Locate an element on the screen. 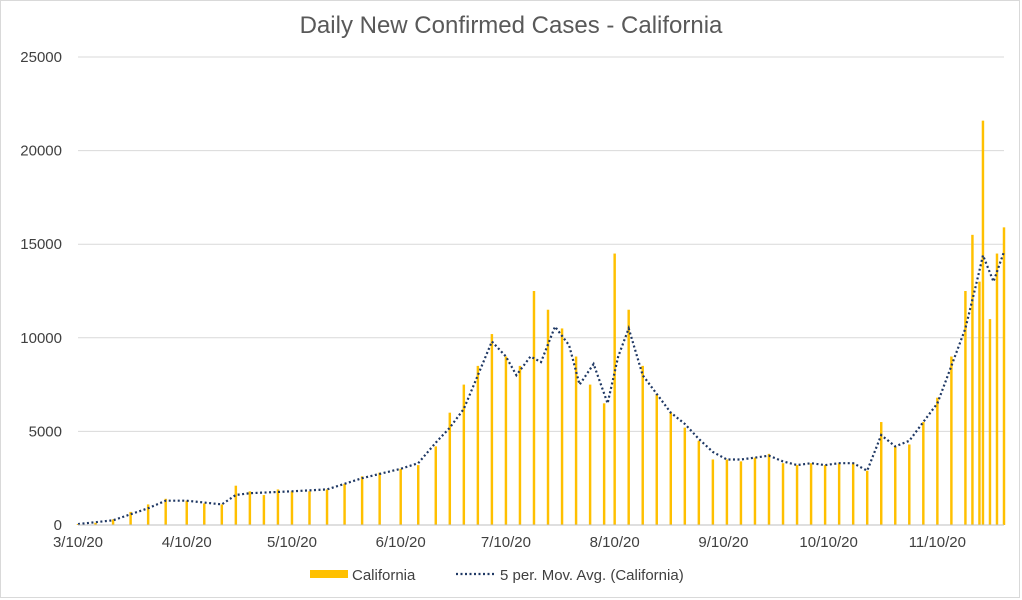  x-tick-label: 10/10/20 is located at coordinates (828, 542).